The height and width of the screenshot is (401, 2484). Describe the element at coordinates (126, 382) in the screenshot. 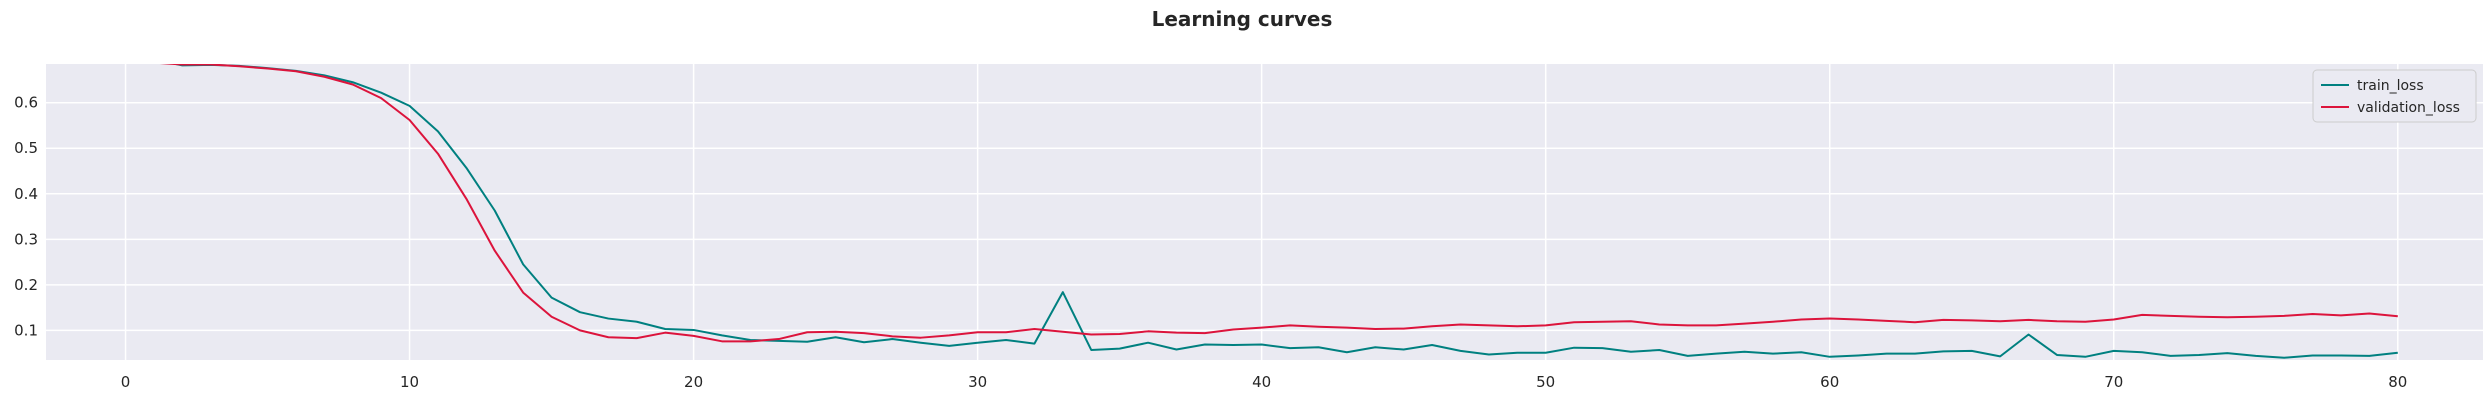

I see `x-tick-label: 0` at that location.